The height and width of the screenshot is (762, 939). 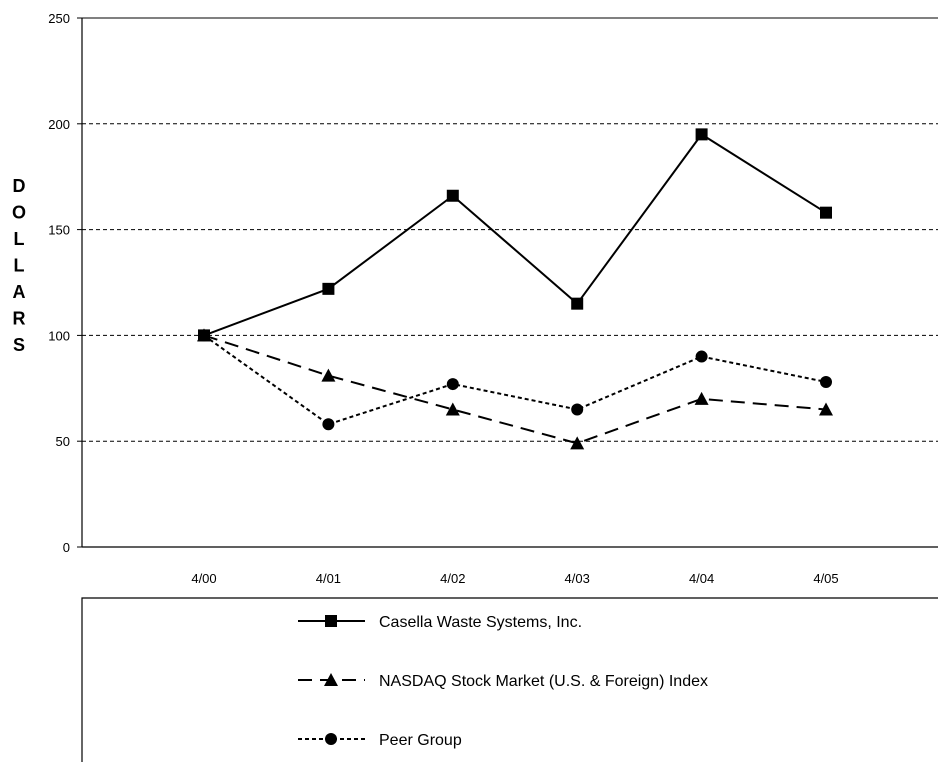 I want to click on legend-label-2: Peer Group, so click(x=420, y=740).